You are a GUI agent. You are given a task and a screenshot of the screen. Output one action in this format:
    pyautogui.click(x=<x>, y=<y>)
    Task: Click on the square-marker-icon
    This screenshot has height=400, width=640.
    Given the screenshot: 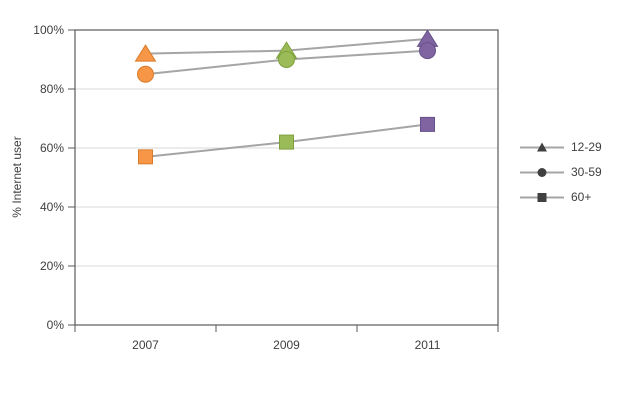 What is the action you would take?
    pyautogui.click(x=542, y=197)
    